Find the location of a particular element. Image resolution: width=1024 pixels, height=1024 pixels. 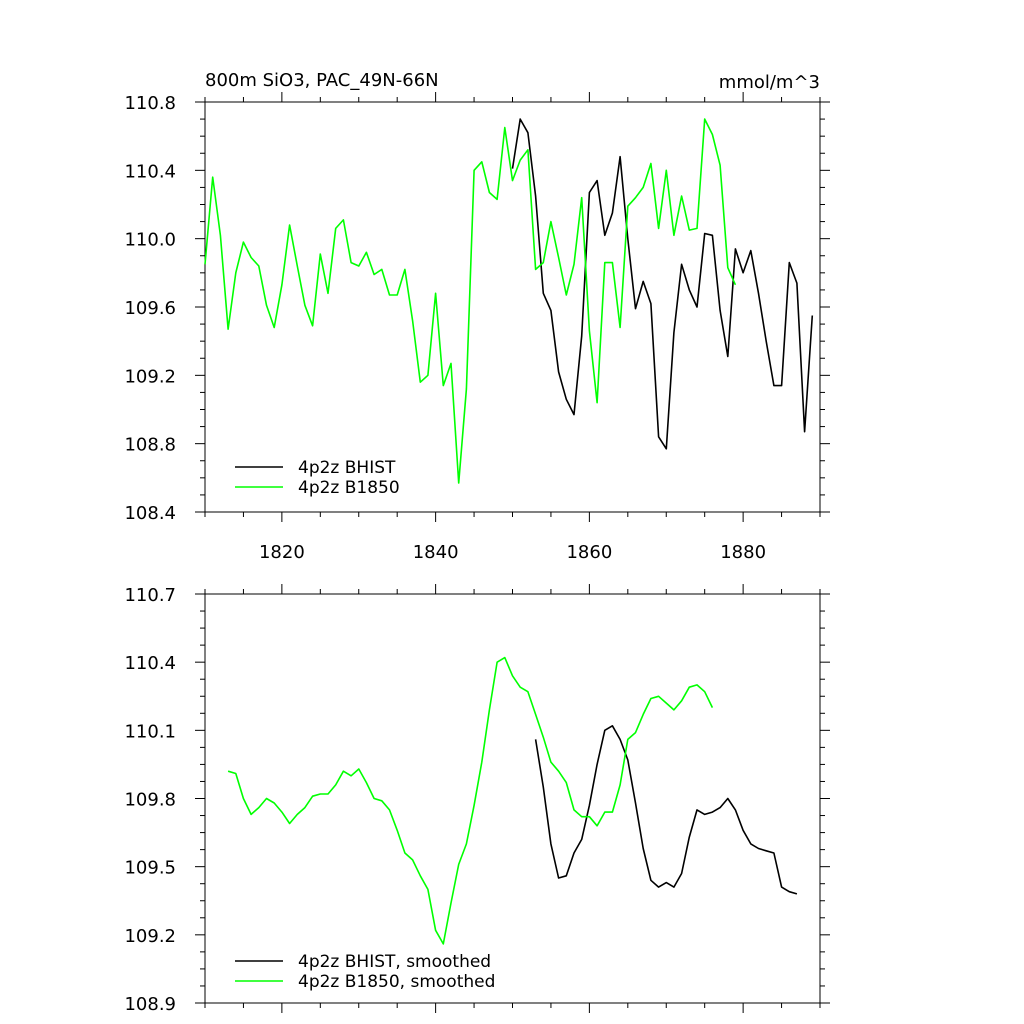

x-tick-label: 1860 is located at coordinates (589, 552).